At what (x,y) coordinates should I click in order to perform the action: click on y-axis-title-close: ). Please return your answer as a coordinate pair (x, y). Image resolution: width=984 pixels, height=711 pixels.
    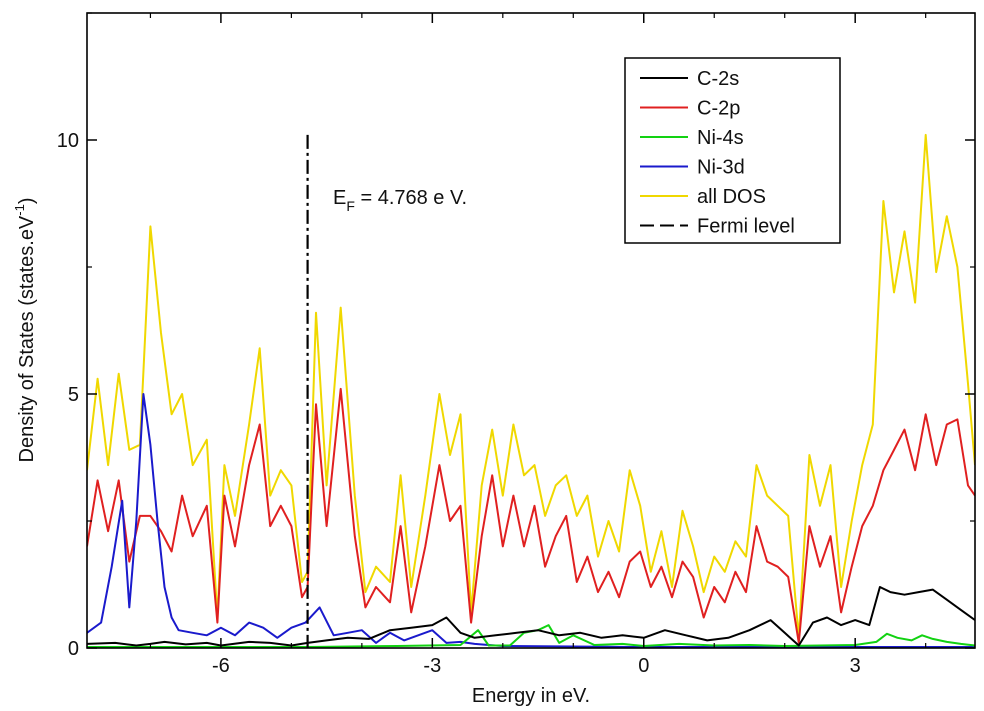
    Looking at the image, I should click on (27, 200).